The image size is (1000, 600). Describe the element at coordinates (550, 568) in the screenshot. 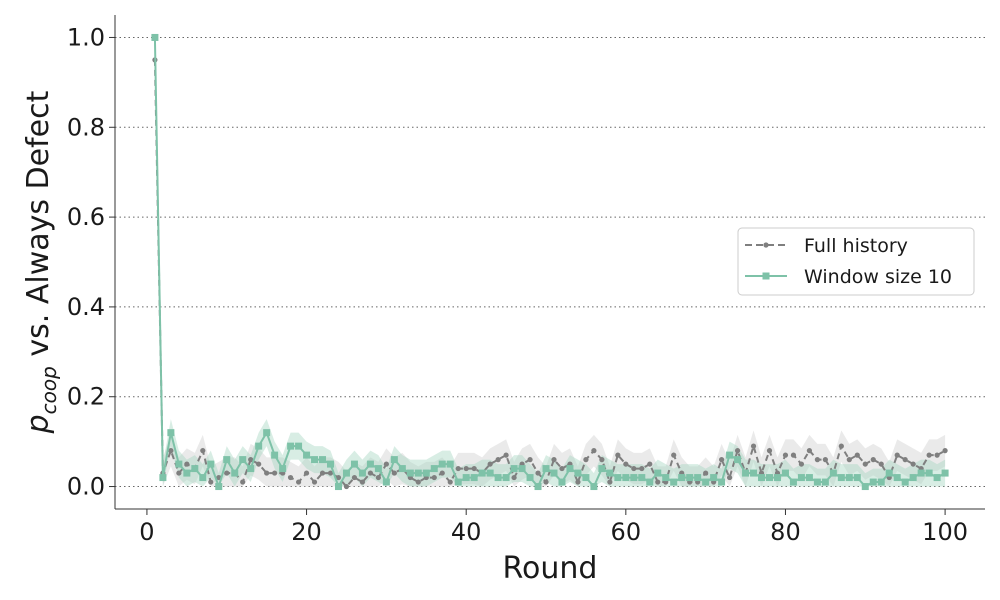

I see `x-axis-title: Round` at that location.